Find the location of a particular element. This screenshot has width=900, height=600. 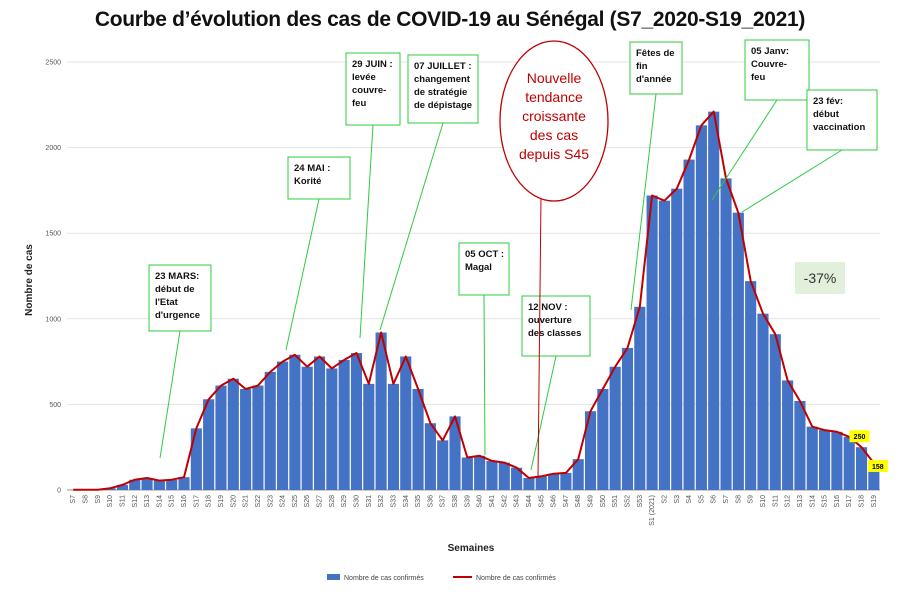

x-tick-label: S22 is located at coordinates (258, 501).